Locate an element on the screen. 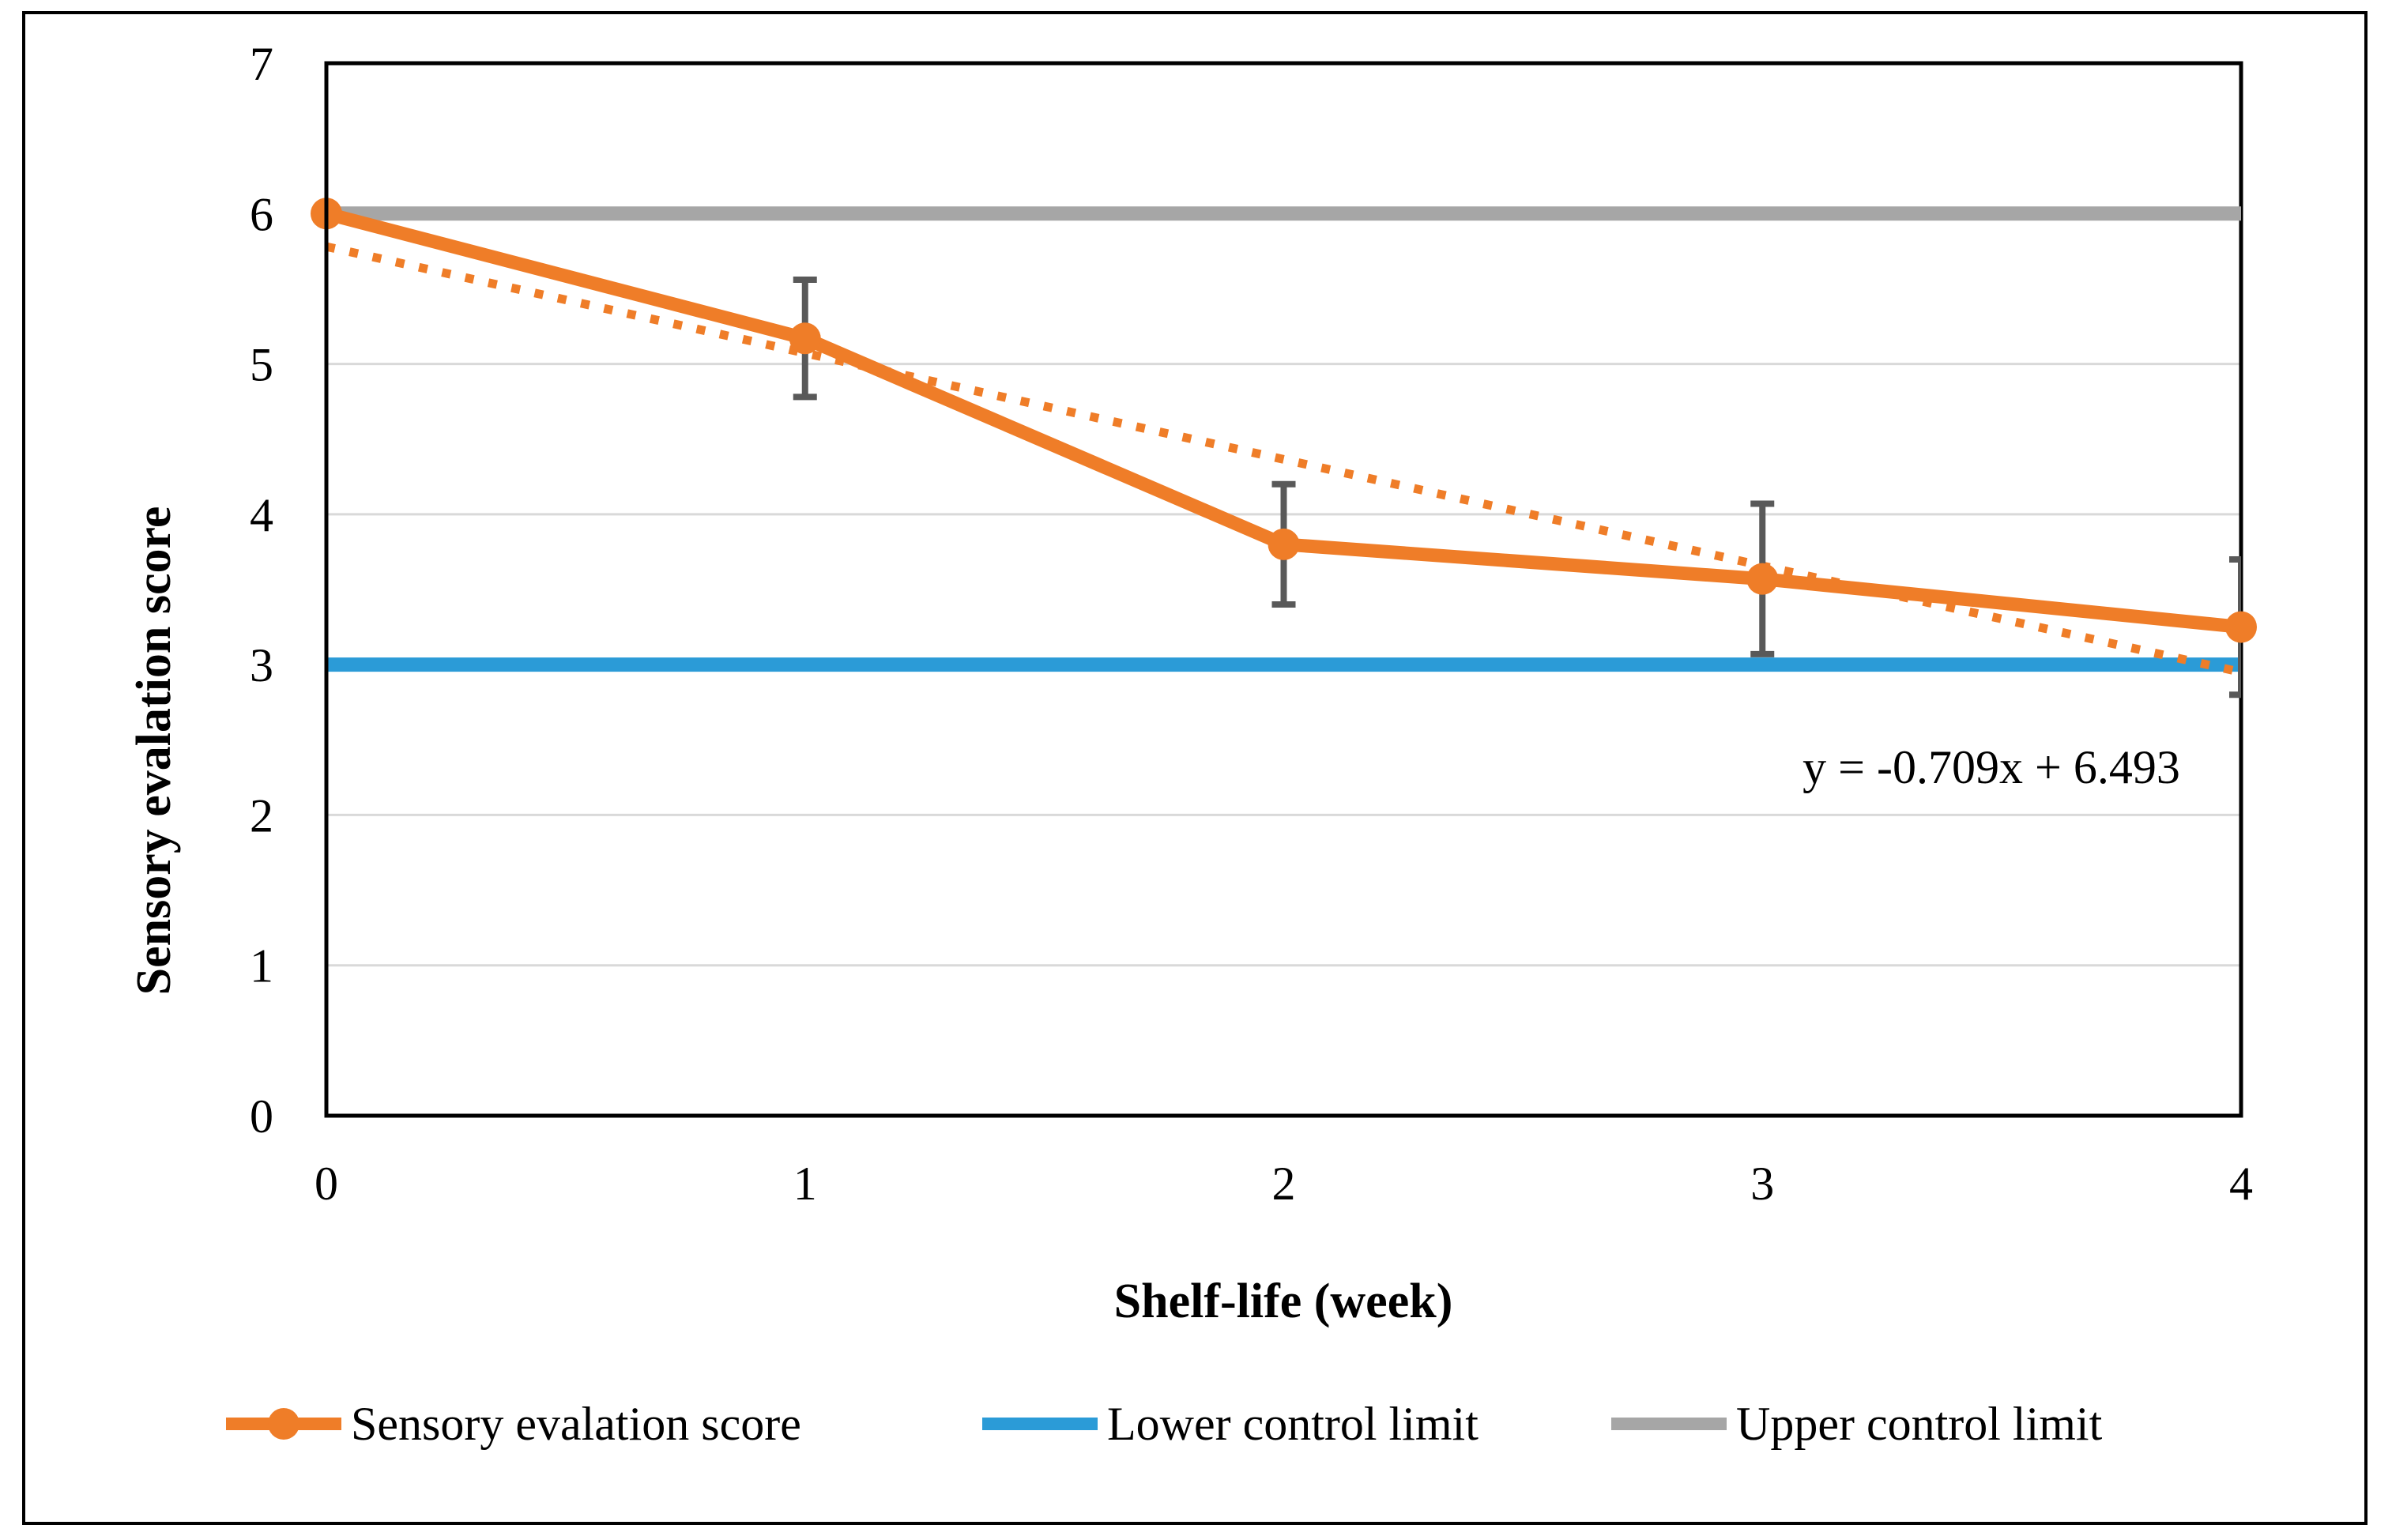 The height and width of the screenshot is (1540, 2392). trendline-equation-label: y = -0.709x + 6.493 is located at coordinates (1991, 767).